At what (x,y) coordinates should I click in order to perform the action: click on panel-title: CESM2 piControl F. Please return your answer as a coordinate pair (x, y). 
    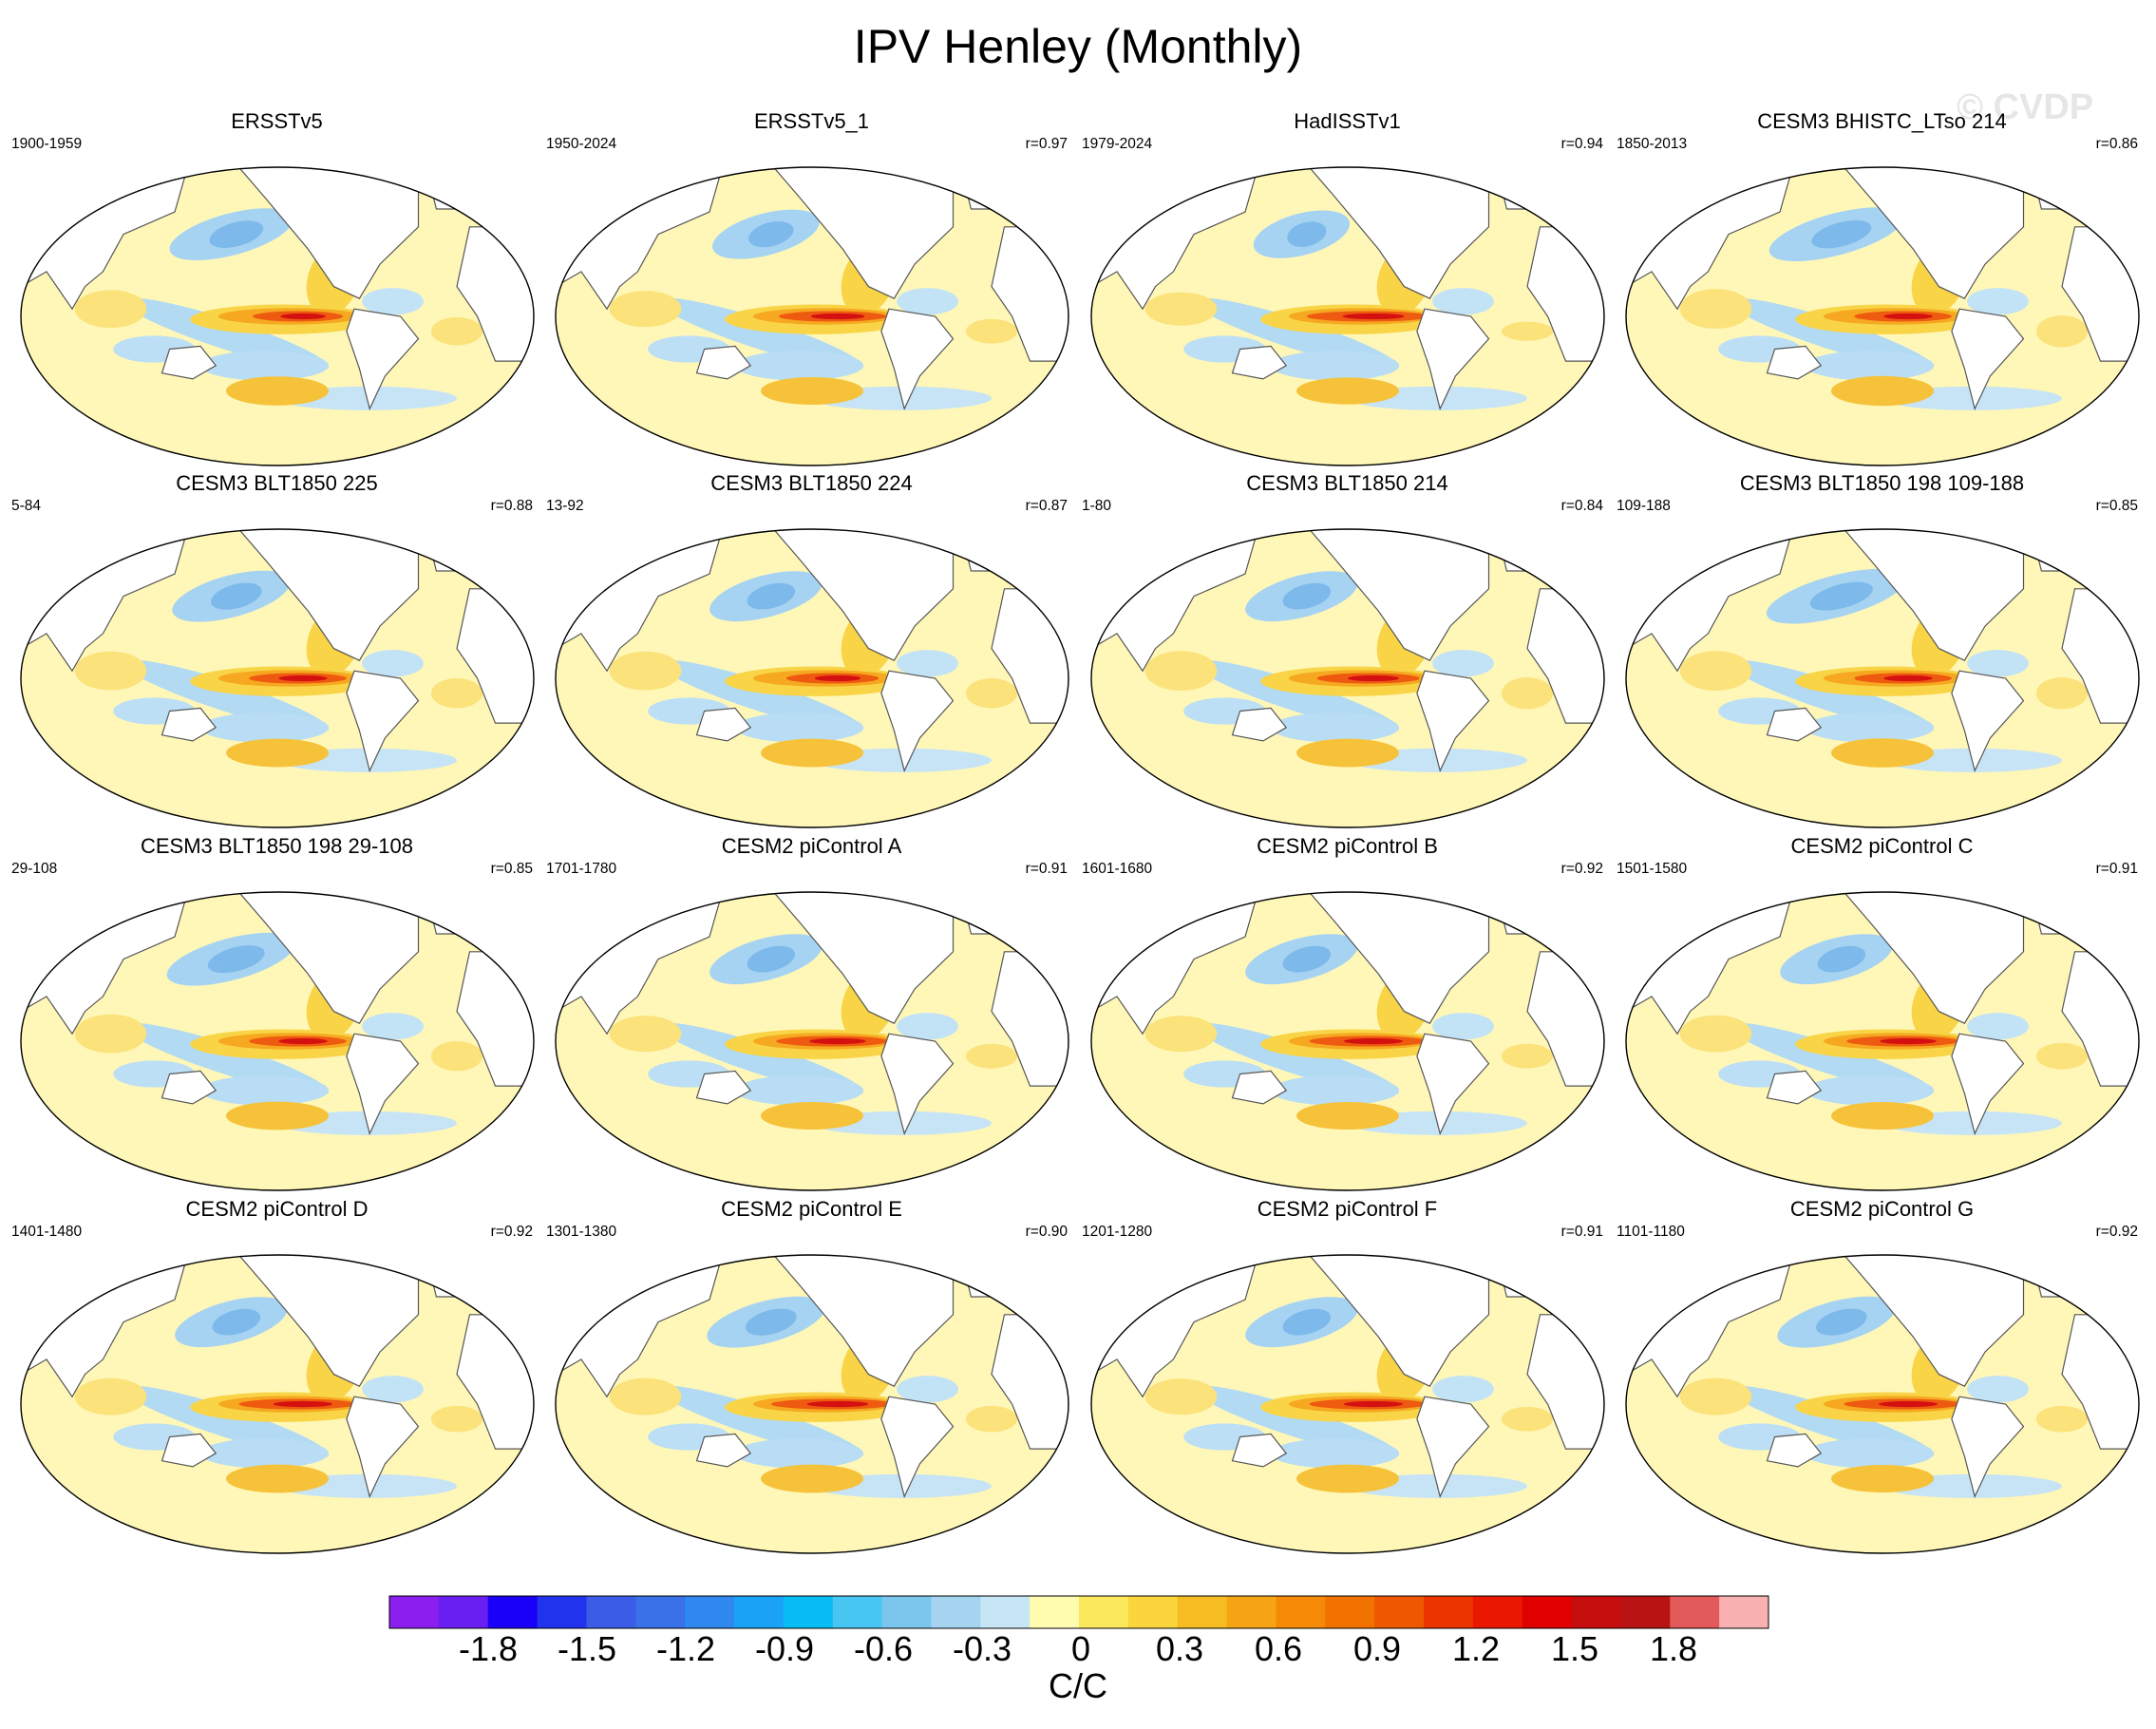
    Looking at the image, I should click on (1348, 1209).